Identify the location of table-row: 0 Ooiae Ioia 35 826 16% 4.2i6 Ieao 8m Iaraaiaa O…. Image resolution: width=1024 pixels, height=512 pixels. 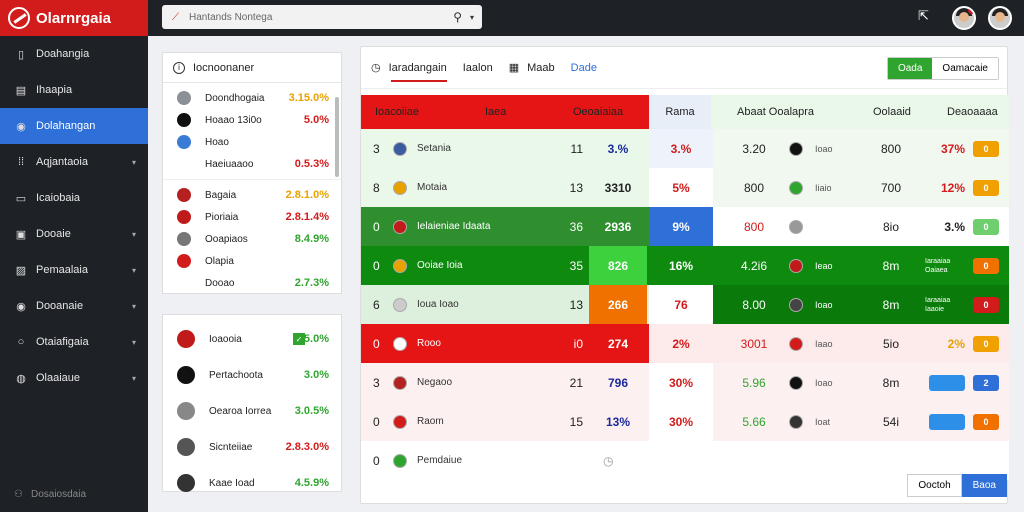
(685, 265).